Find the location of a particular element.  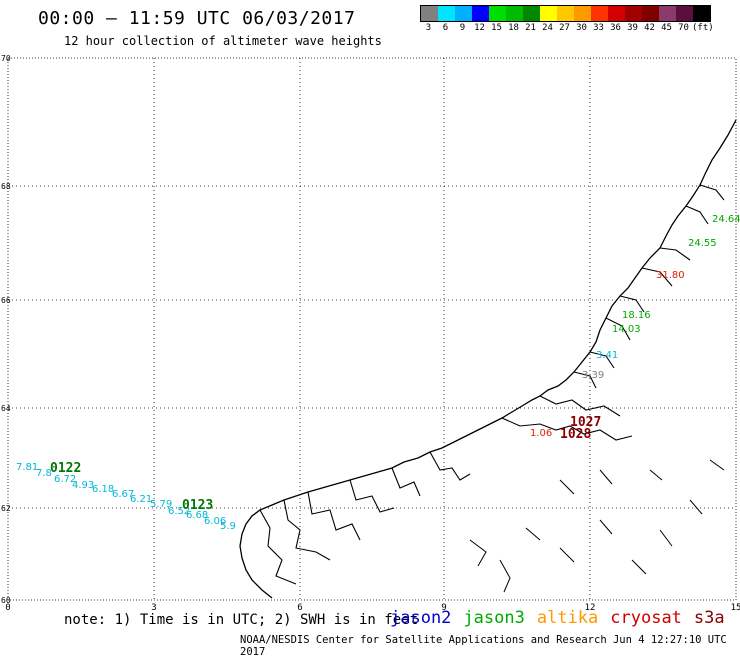

map-title: 00:00 – 11:59 UTC 06/03/2017 is located at coordinates (197, 18).